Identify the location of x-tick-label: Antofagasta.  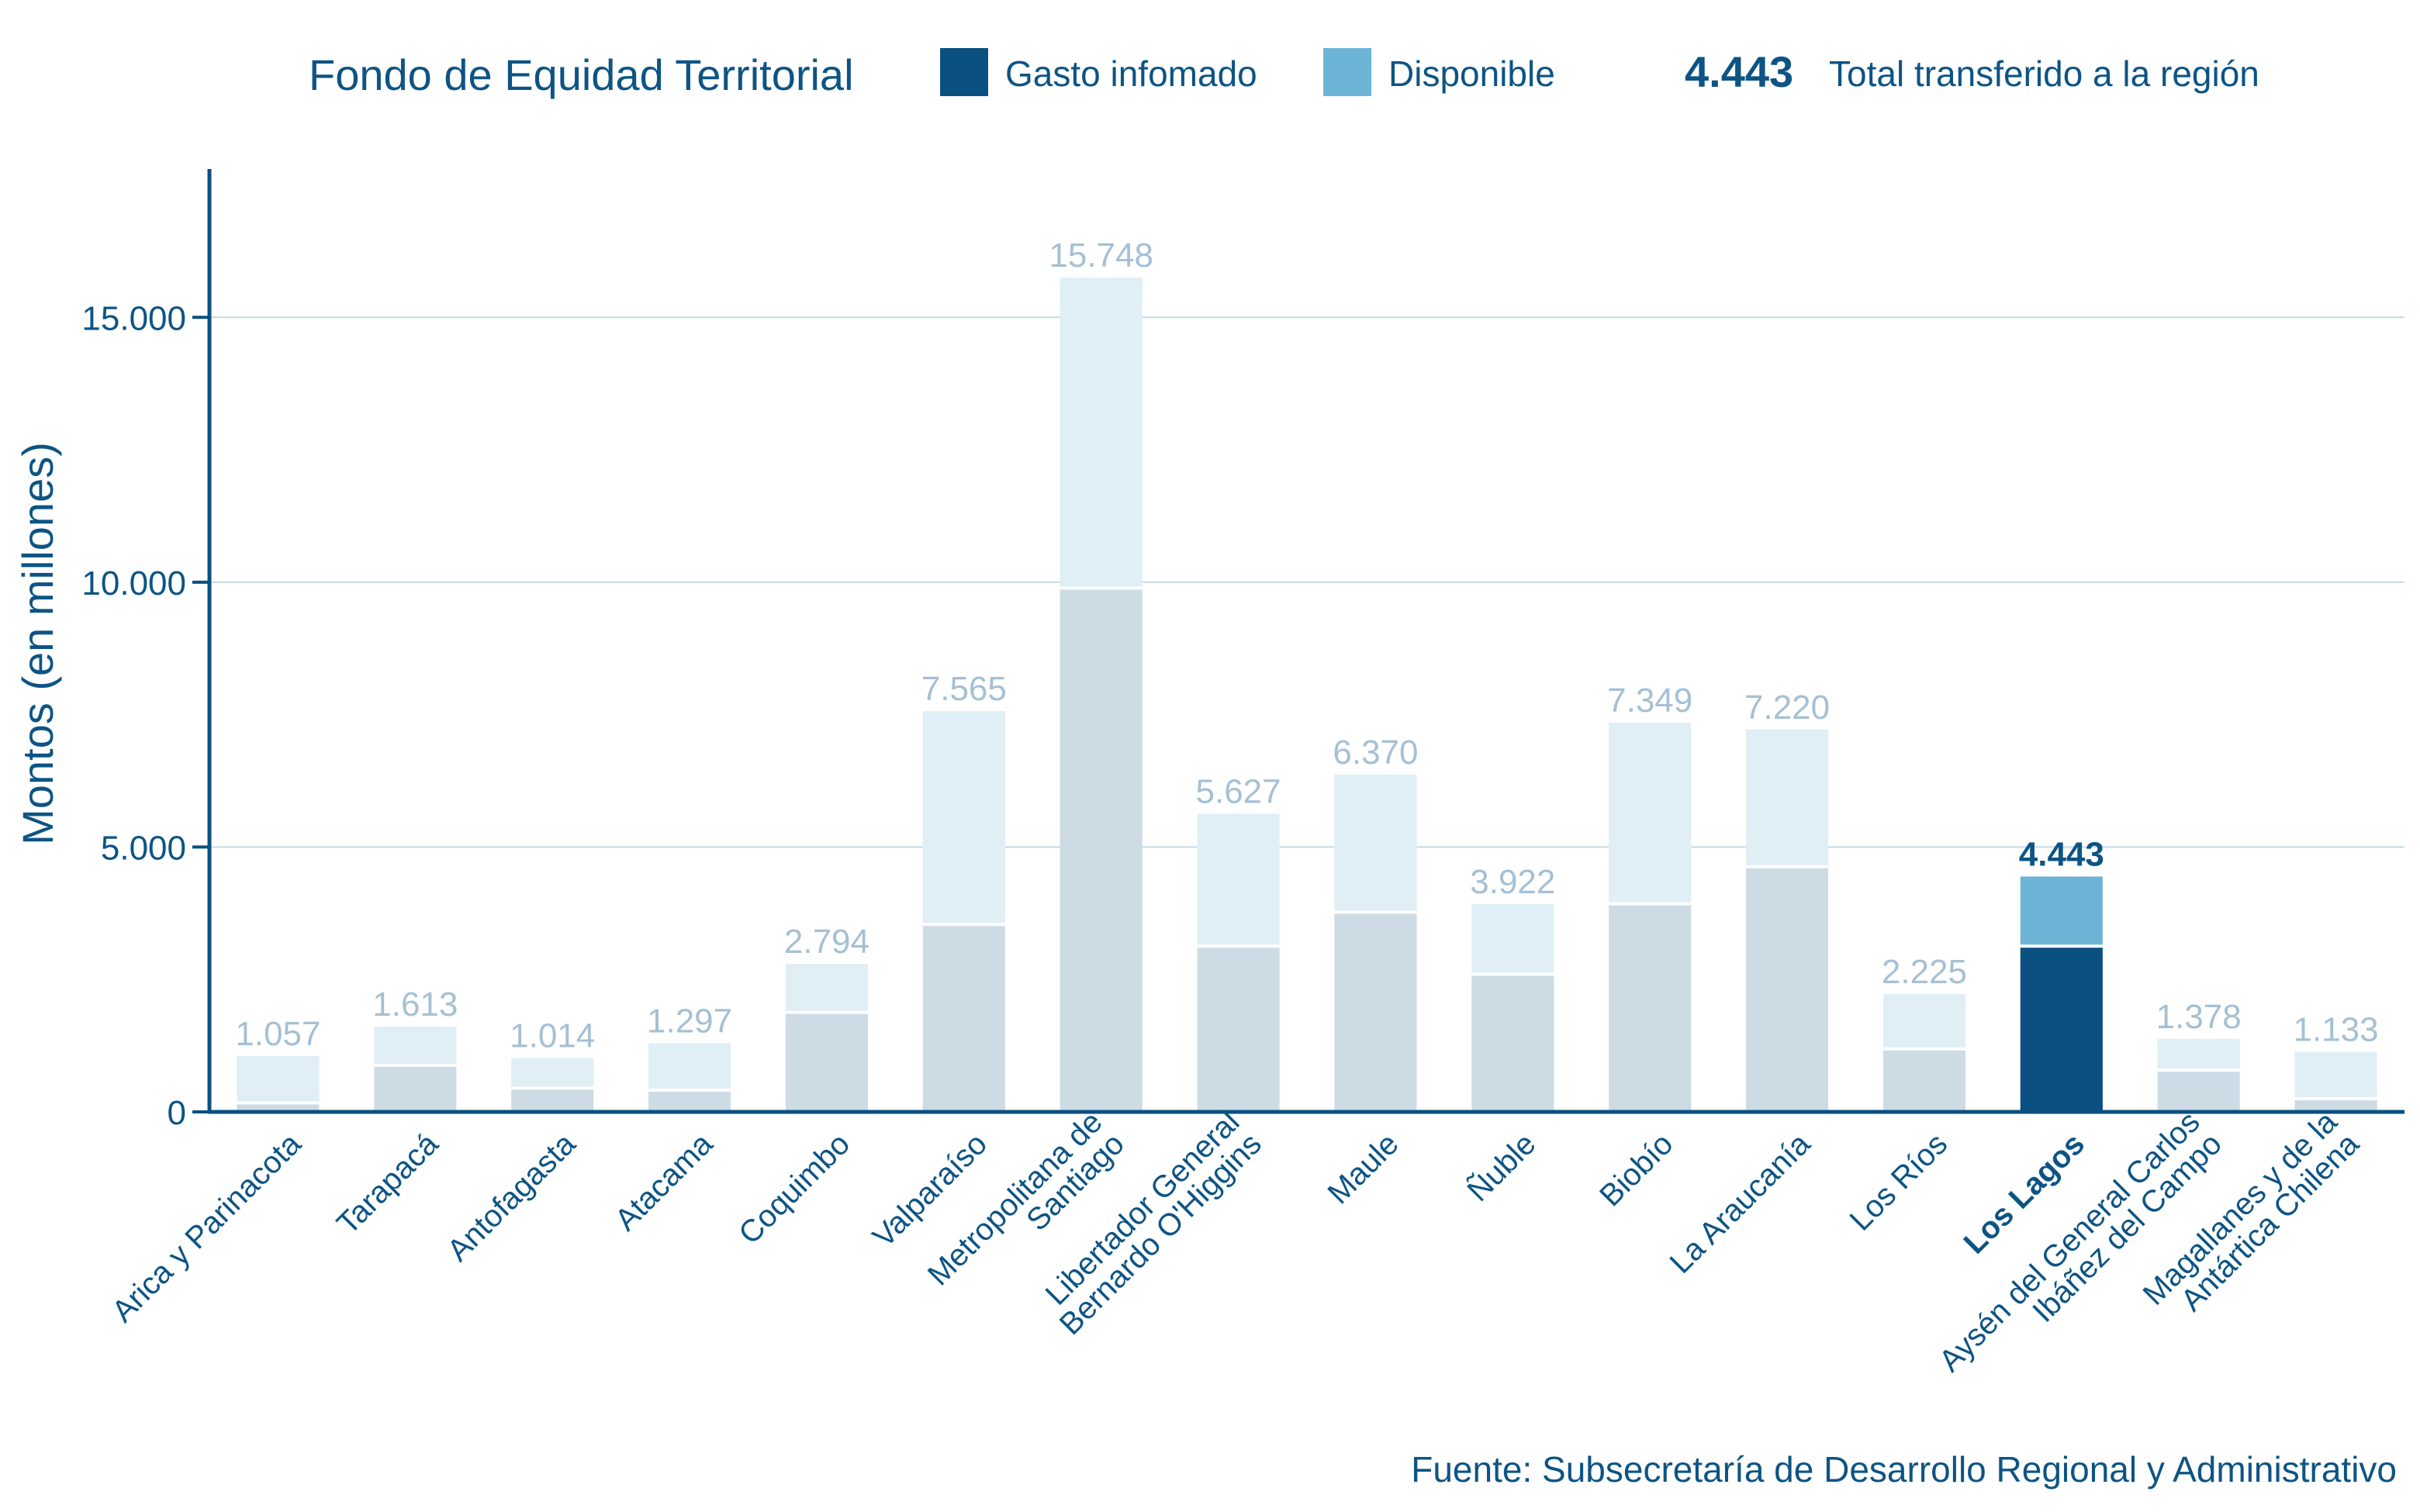
(512, 1198).